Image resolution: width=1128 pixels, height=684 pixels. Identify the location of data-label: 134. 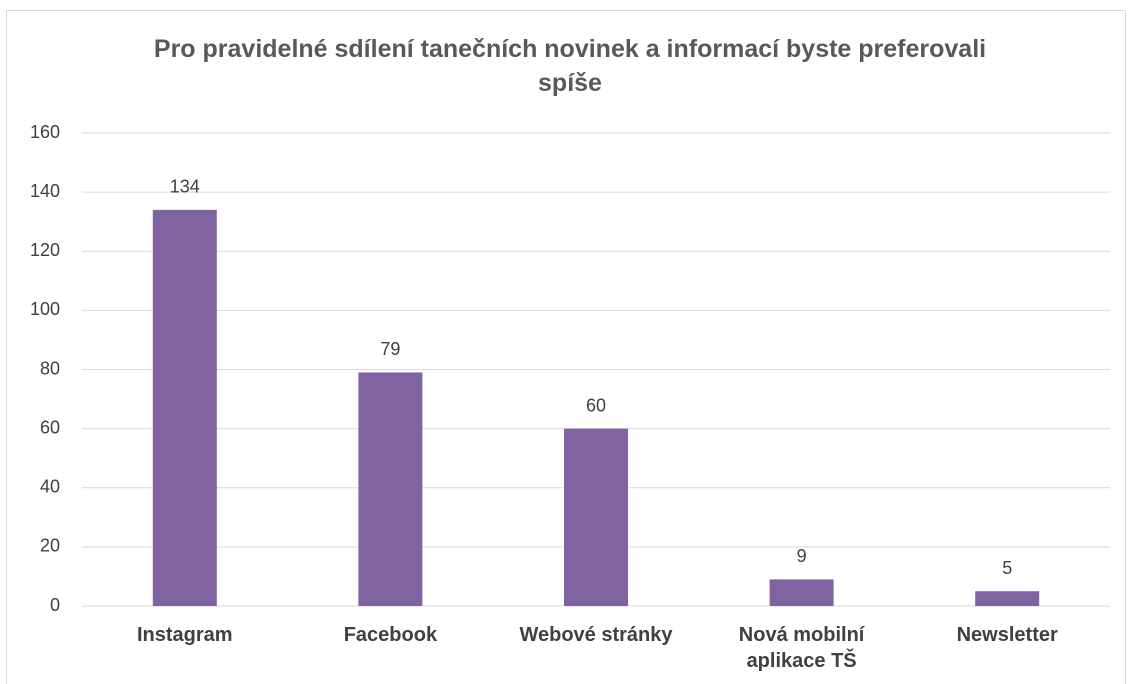
(185, 187).